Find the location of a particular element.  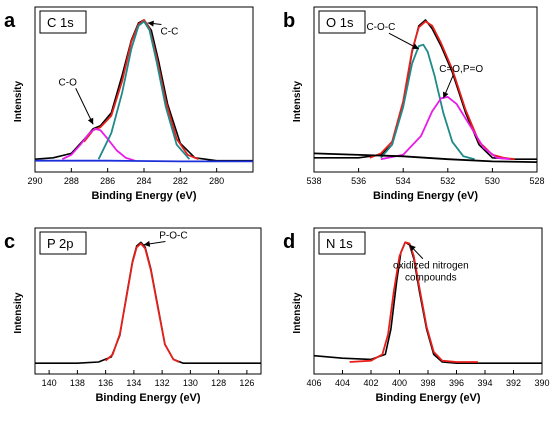

panel-title-box: P 2p is located at coordinates (63, 243).